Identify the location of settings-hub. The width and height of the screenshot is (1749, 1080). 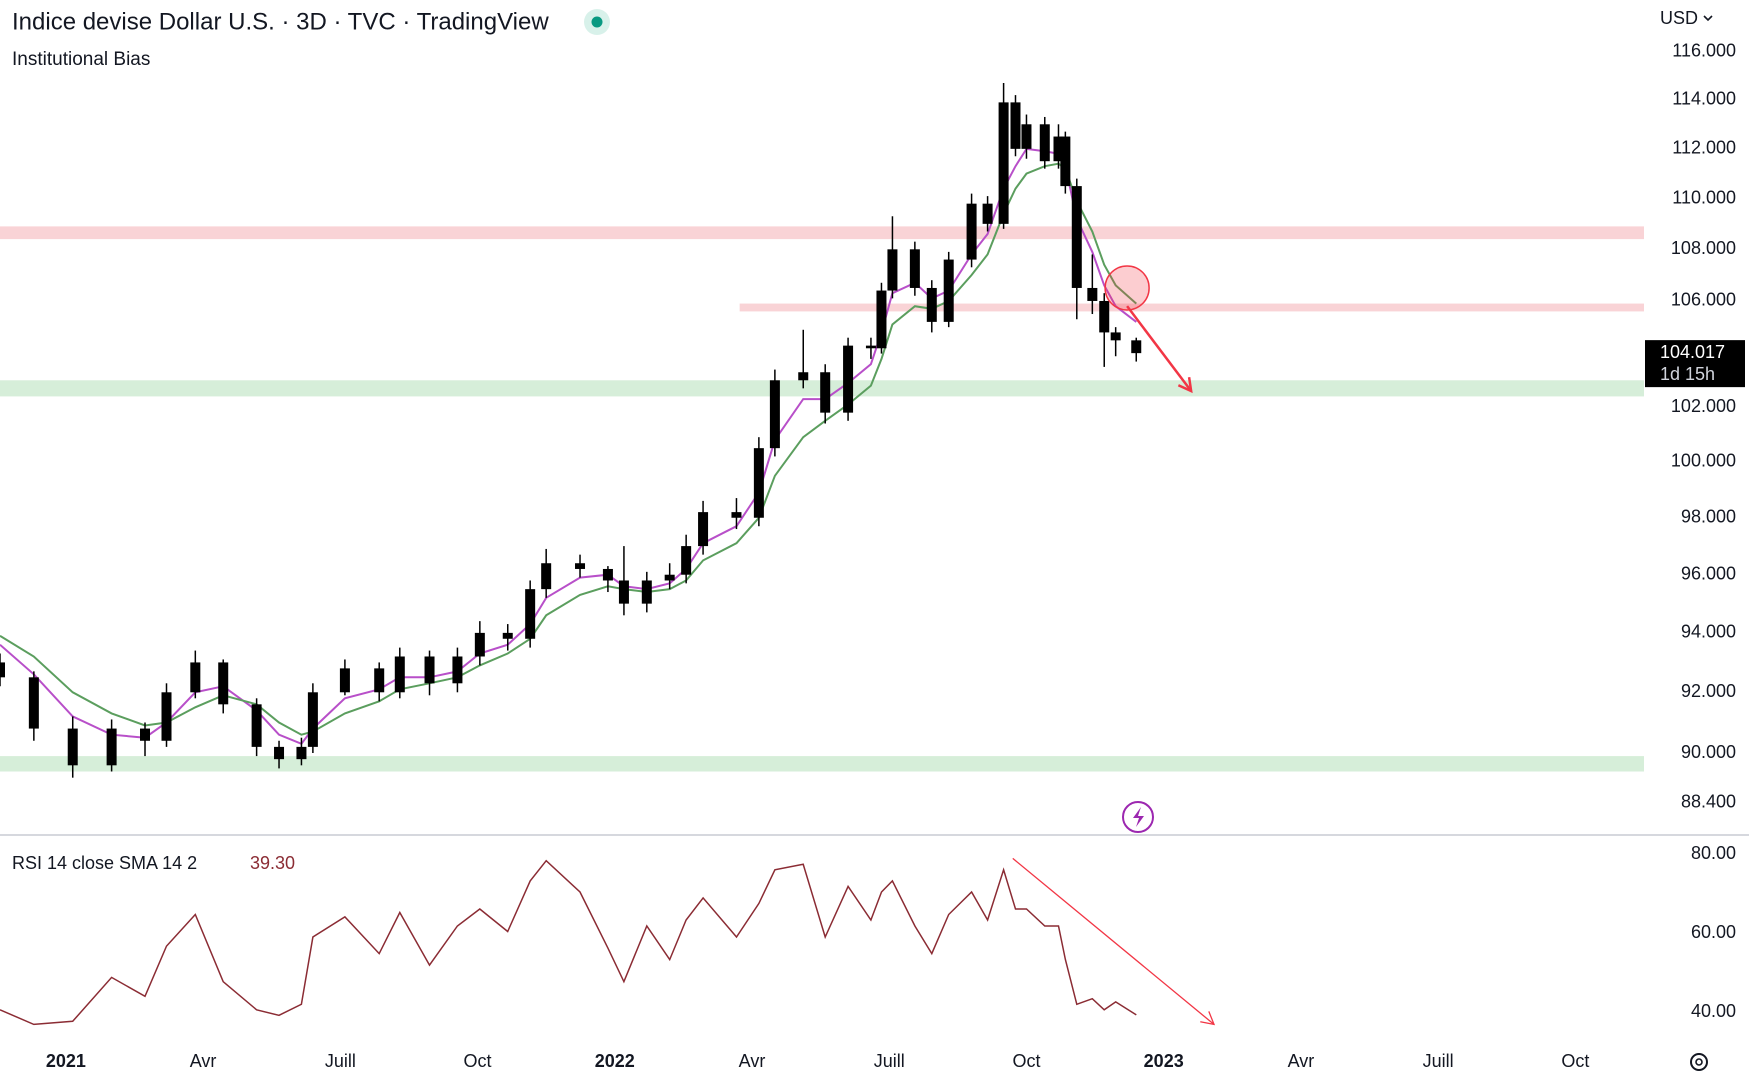
(1699, 1062).